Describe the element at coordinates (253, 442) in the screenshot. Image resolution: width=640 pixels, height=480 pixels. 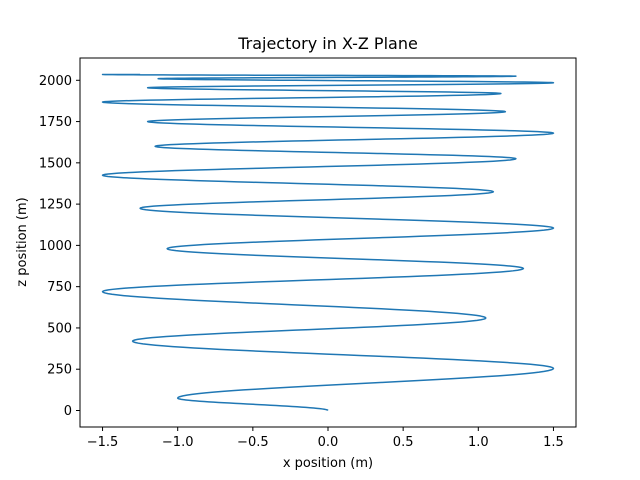
I see `x-tick-label: −0.5` at that location.